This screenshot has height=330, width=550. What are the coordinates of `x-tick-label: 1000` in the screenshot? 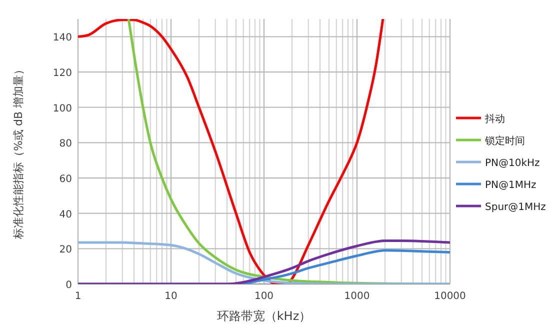 It's located at (357, 296).